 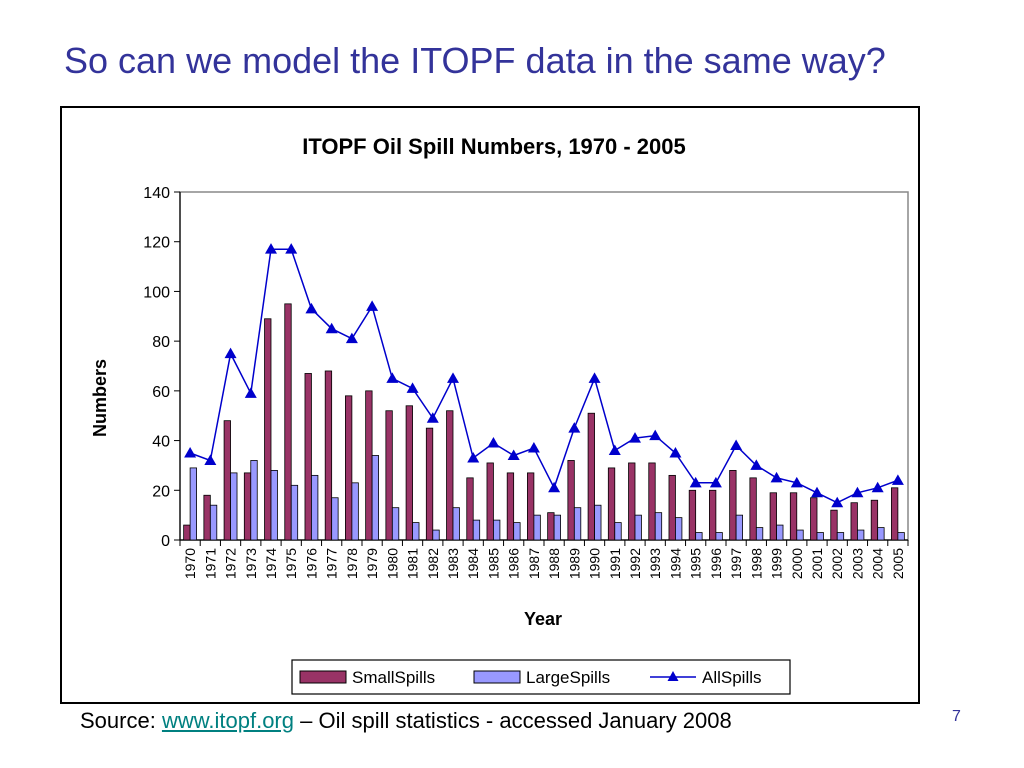 What do you see at coordinates (311, 563) in the screenshot?
I see `x-tick-label: 1976` at bounding box center [311, 563].